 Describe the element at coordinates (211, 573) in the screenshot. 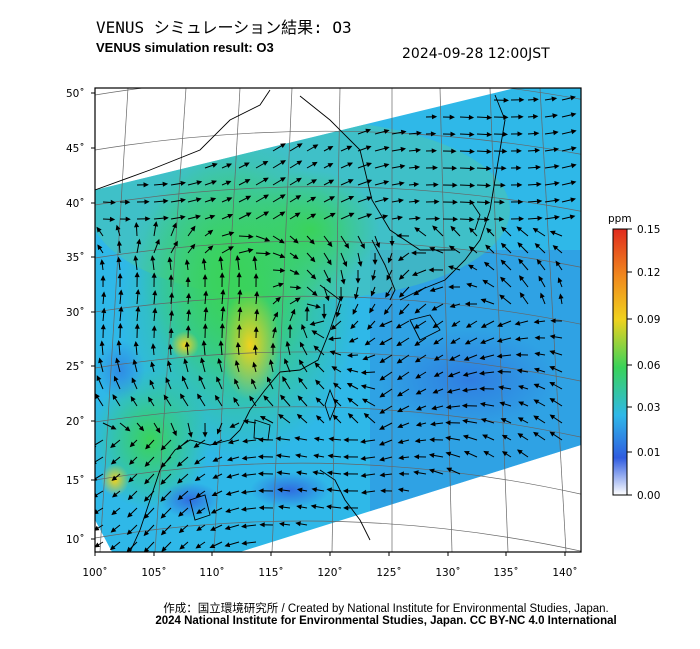

I see `lon-tick-label: 110˚` at that location.